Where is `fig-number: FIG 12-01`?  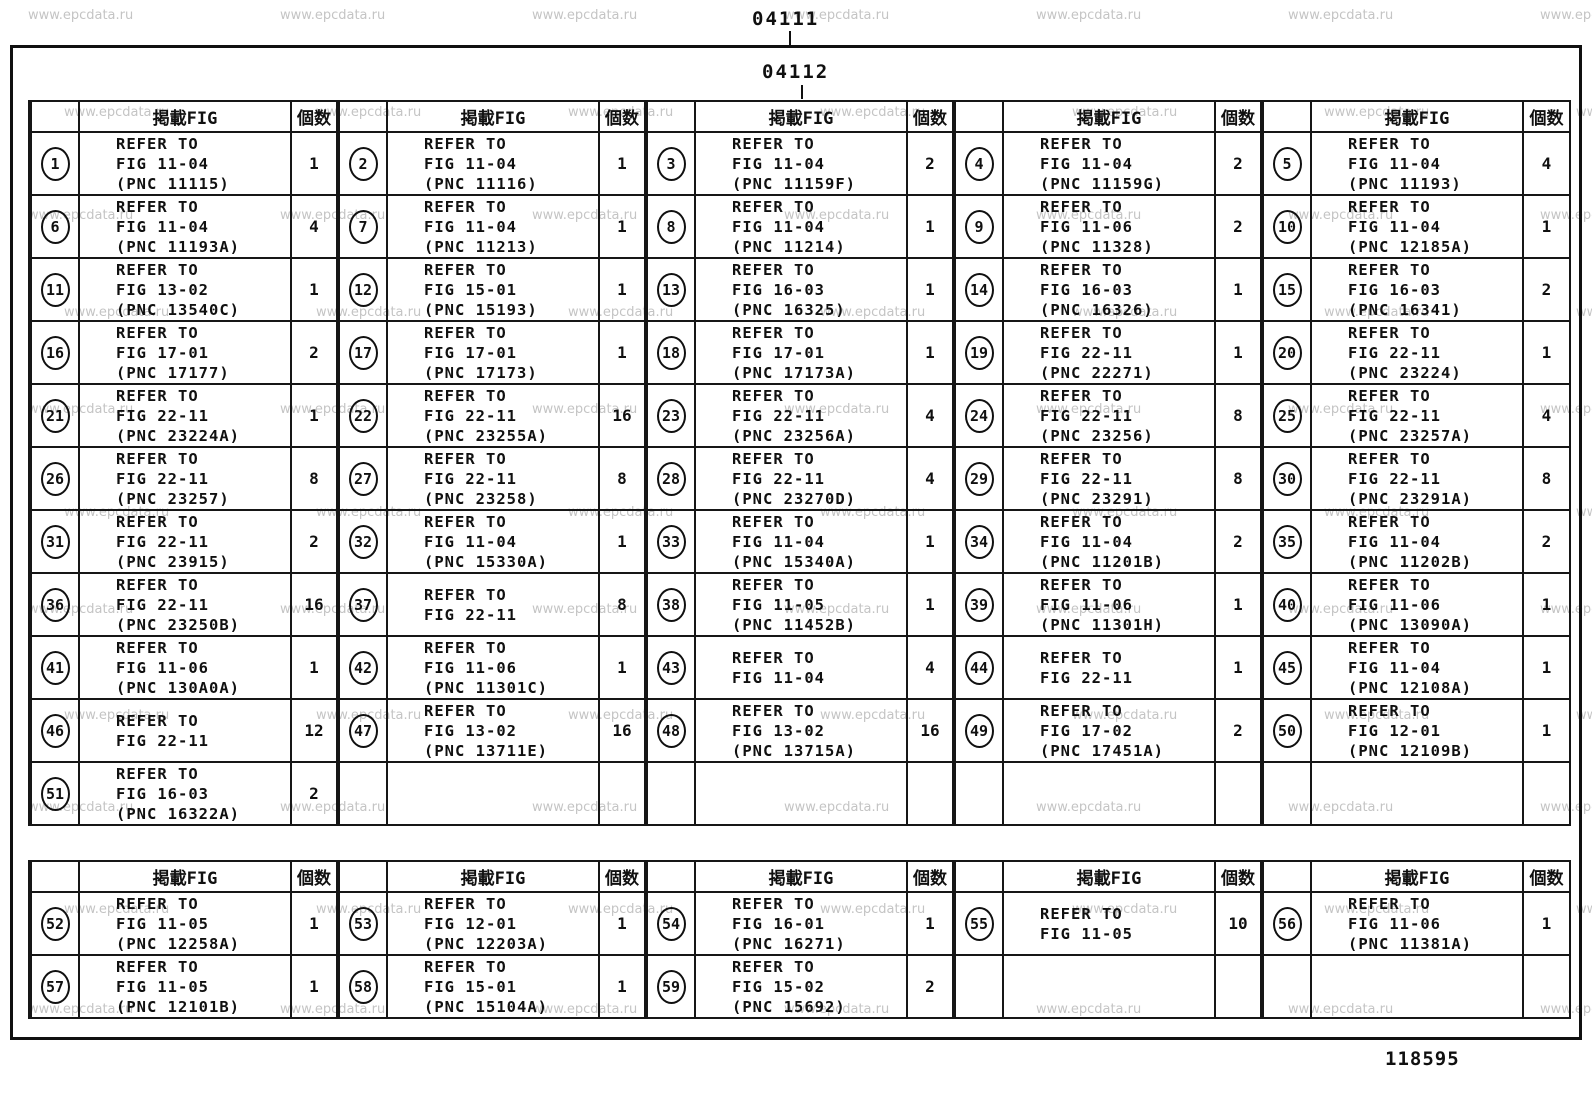
fig-number: FIG 12-01 is located at coordinates (1394, 730).